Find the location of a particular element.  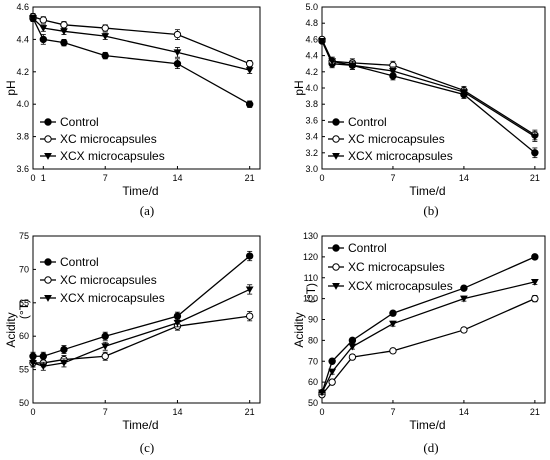

plot-frame is located at coordinates (146, 88).